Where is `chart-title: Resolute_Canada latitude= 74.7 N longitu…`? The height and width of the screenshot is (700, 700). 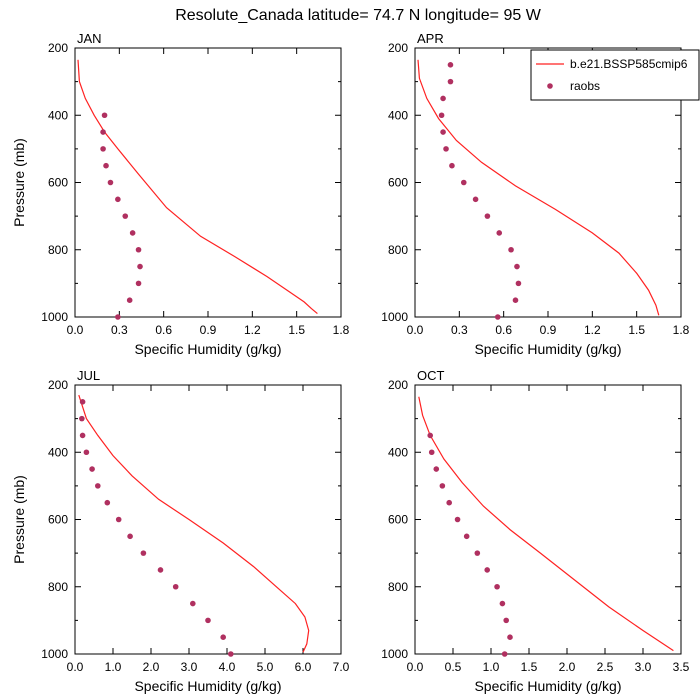
chart-title: Resolute_Canada latitude= 74.7 N longitu… is located at coordinates (358, 15).